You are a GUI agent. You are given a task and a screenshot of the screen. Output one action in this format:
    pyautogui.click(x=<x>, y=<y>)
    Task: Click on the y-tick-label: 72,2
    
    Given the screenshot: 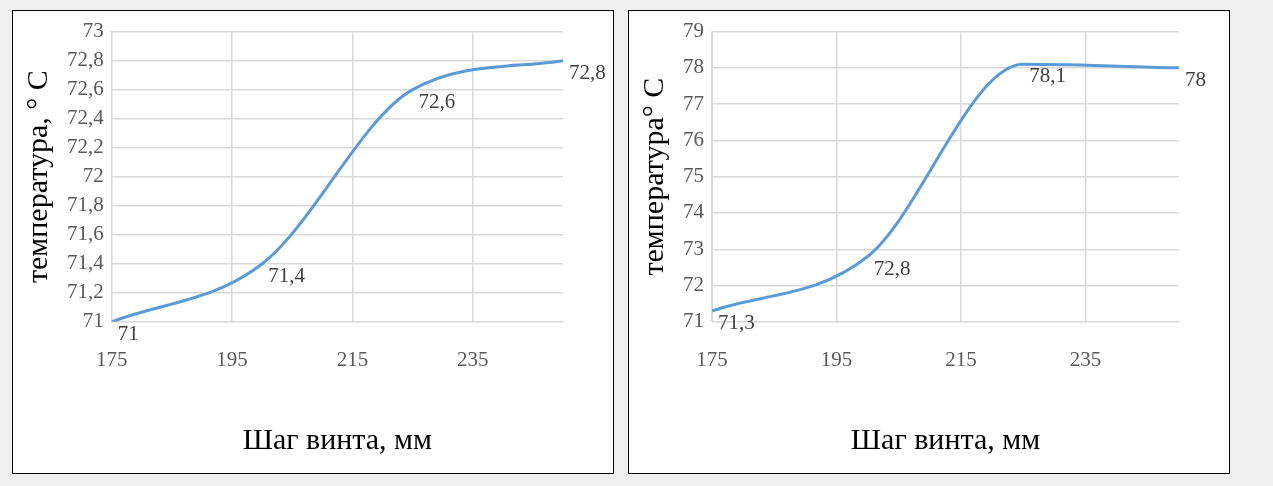 What is the action you would take?
    pyautogui.click(x=85, y=146)
    